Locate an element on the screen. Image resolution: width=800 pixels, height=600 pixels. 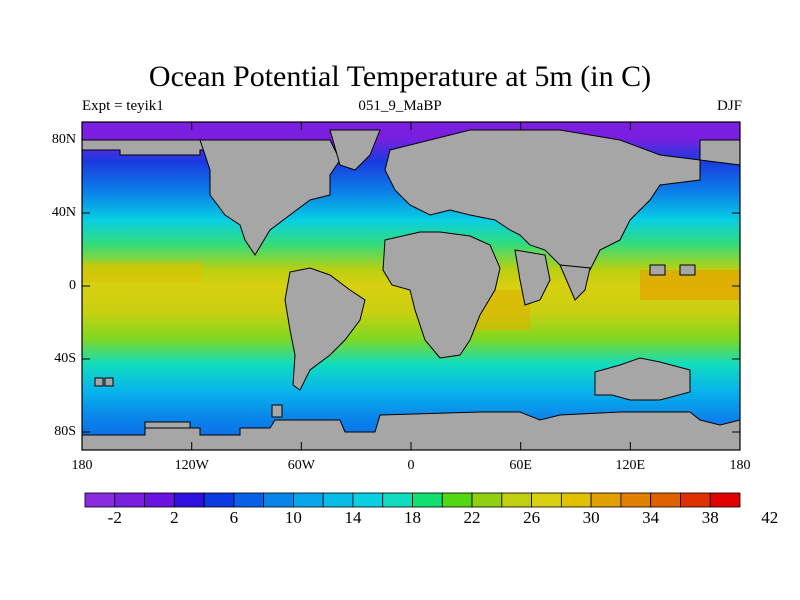
colorbar-label: 14 is located at coordinates (353, 517).